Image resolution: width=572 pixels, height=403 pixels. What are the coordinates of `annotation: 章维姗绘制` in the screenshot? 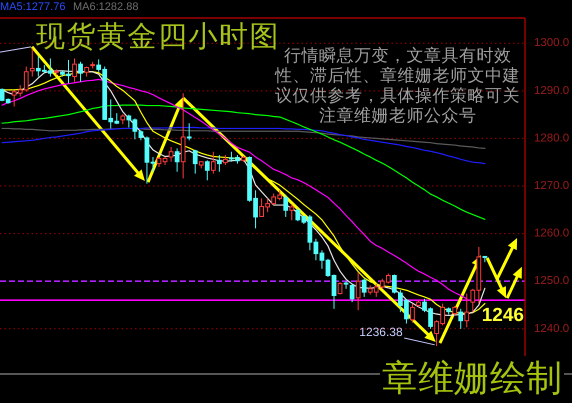 It's located at (472, 378).